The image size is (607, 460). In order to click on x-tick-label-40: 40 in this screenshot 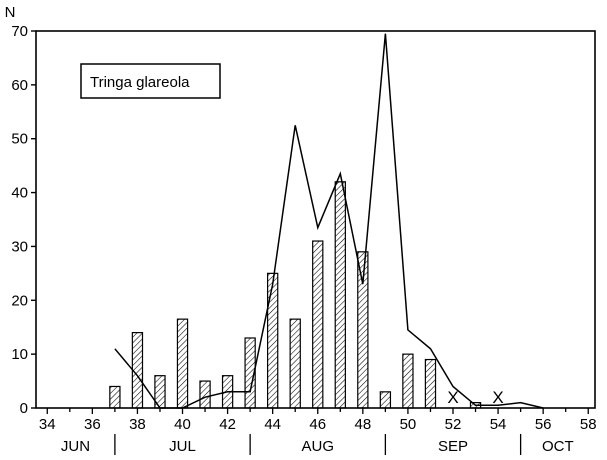, I will do `click(182, 424)`.